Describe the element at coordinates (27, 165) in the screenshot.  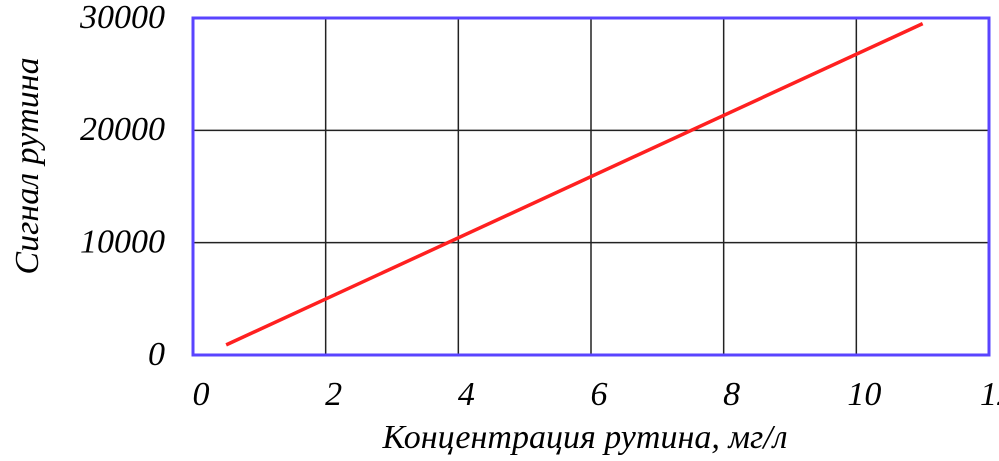
I see `y-axis-label: Сигнал рутина` at that location.